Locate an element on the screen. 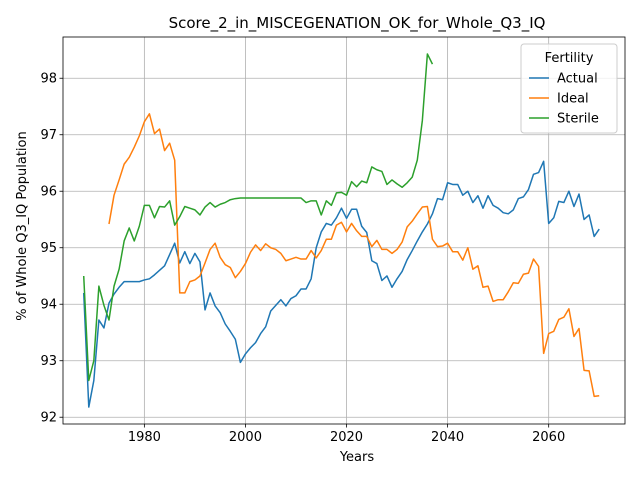 Image resolution: width=640 pixels, height=480 pixels. y-tick-label: 97 is located at coordinates (48, 135).